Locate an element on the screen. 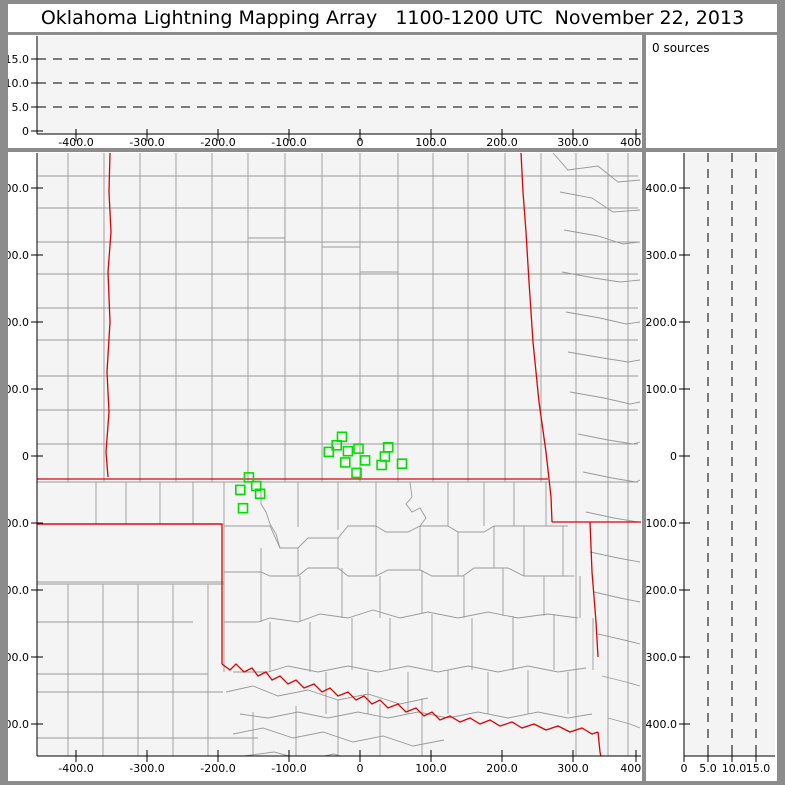 This screenshot has width=785, height=785. time-height-plot-background is located at coordinates (339, 85).